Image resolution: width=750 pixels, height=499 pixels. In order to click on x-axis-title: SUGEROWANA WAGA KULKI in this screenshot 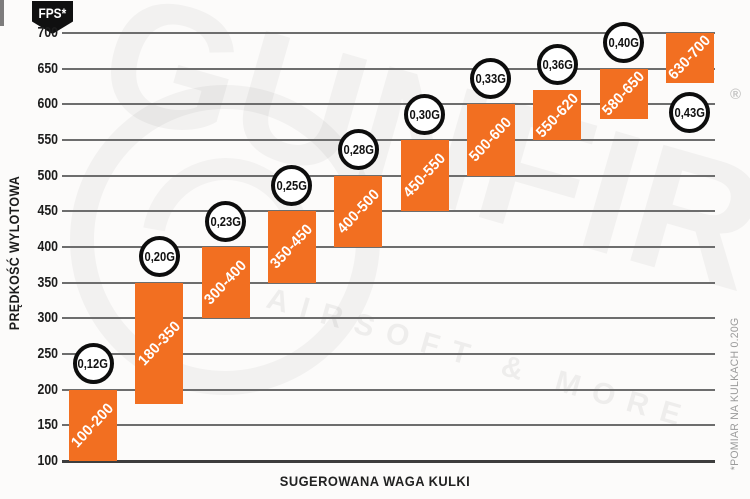, I will do `click(375, 481)`.